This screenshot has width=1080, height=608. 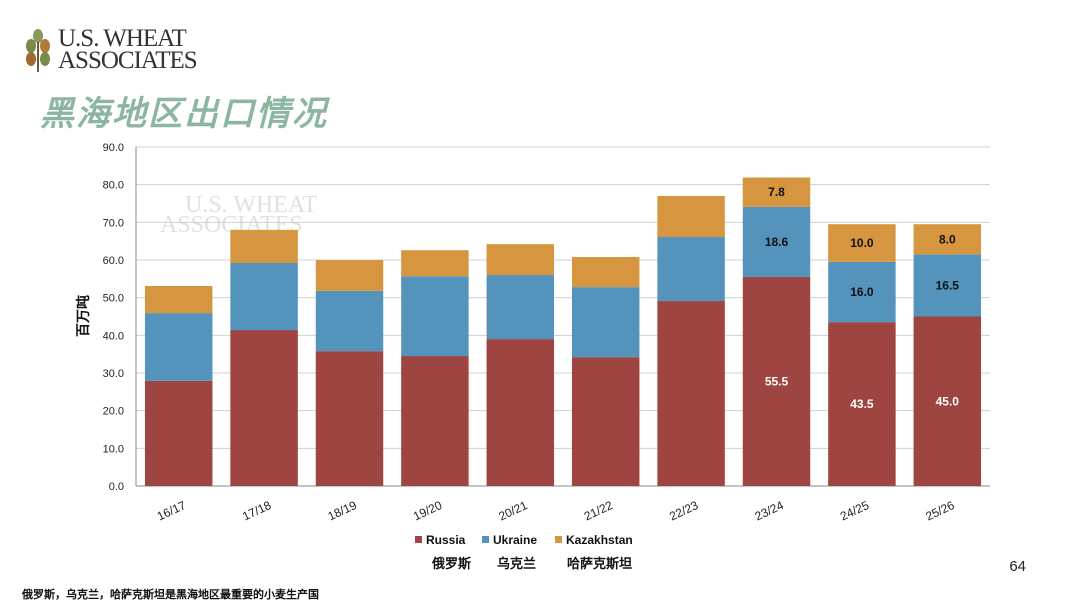 What do you see at coordinates (485, 539) in the screenshot?
I see `legend-swatch-ukraine` at bounding box center [485, 539].